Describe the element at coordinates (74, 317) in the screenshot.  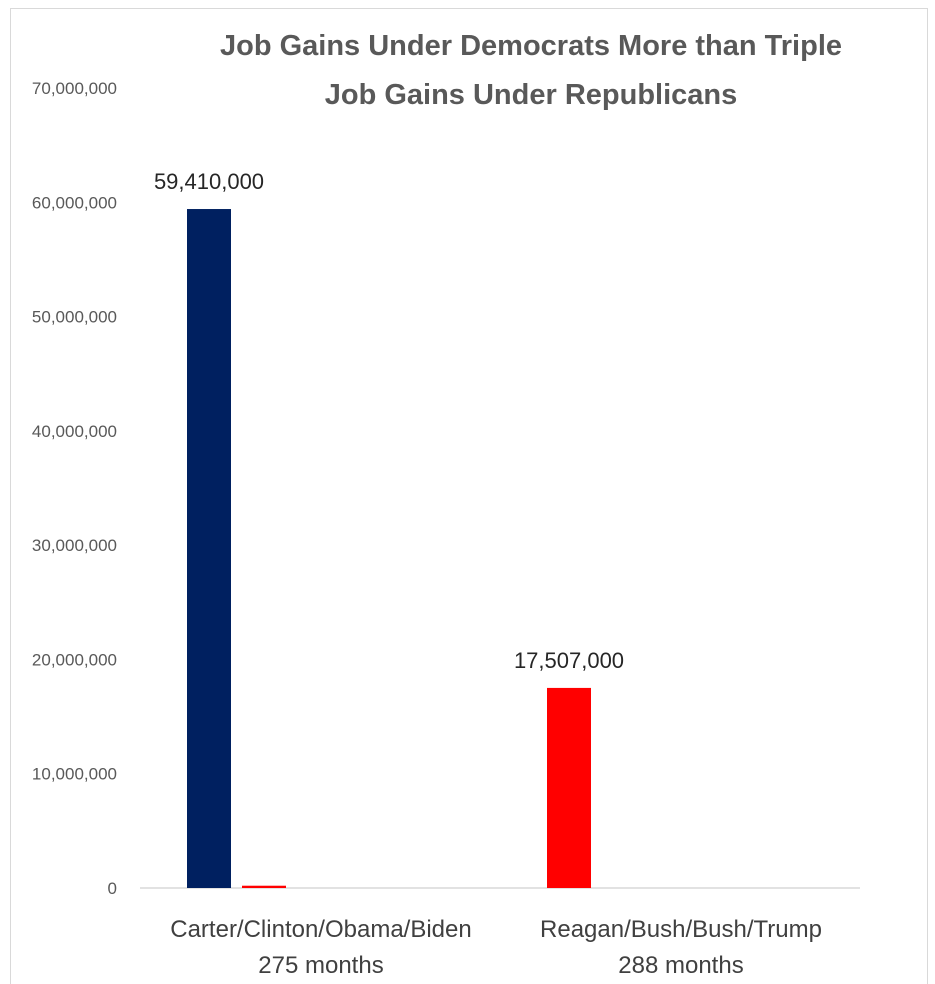
I see `y-tick-label: 50,000,000` at that location.